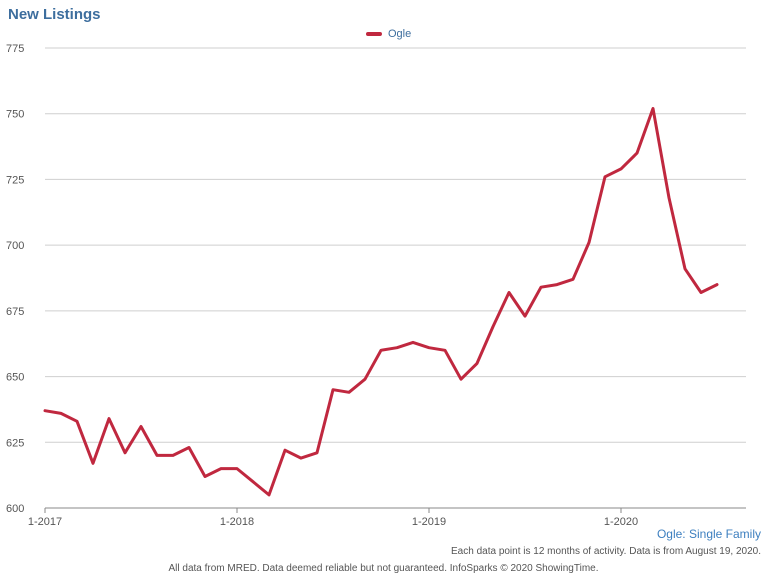 Image resolution: width=767 pixels, height=577 pixels. Describe the element at coordinates (15, 509) in the screenshot. I see `y-tick-label: 600` at that location.